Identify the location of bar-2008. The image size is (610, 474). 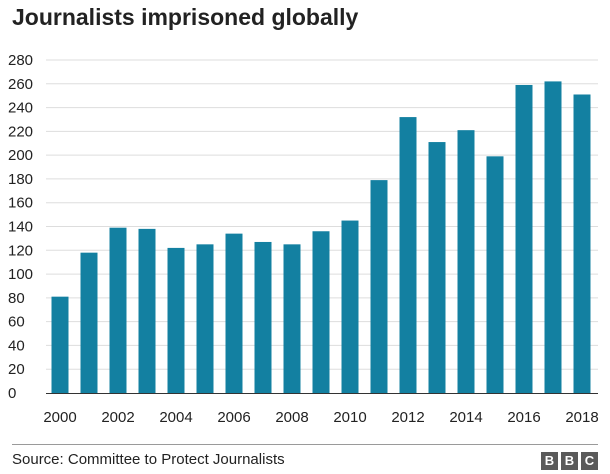
(292, 318).